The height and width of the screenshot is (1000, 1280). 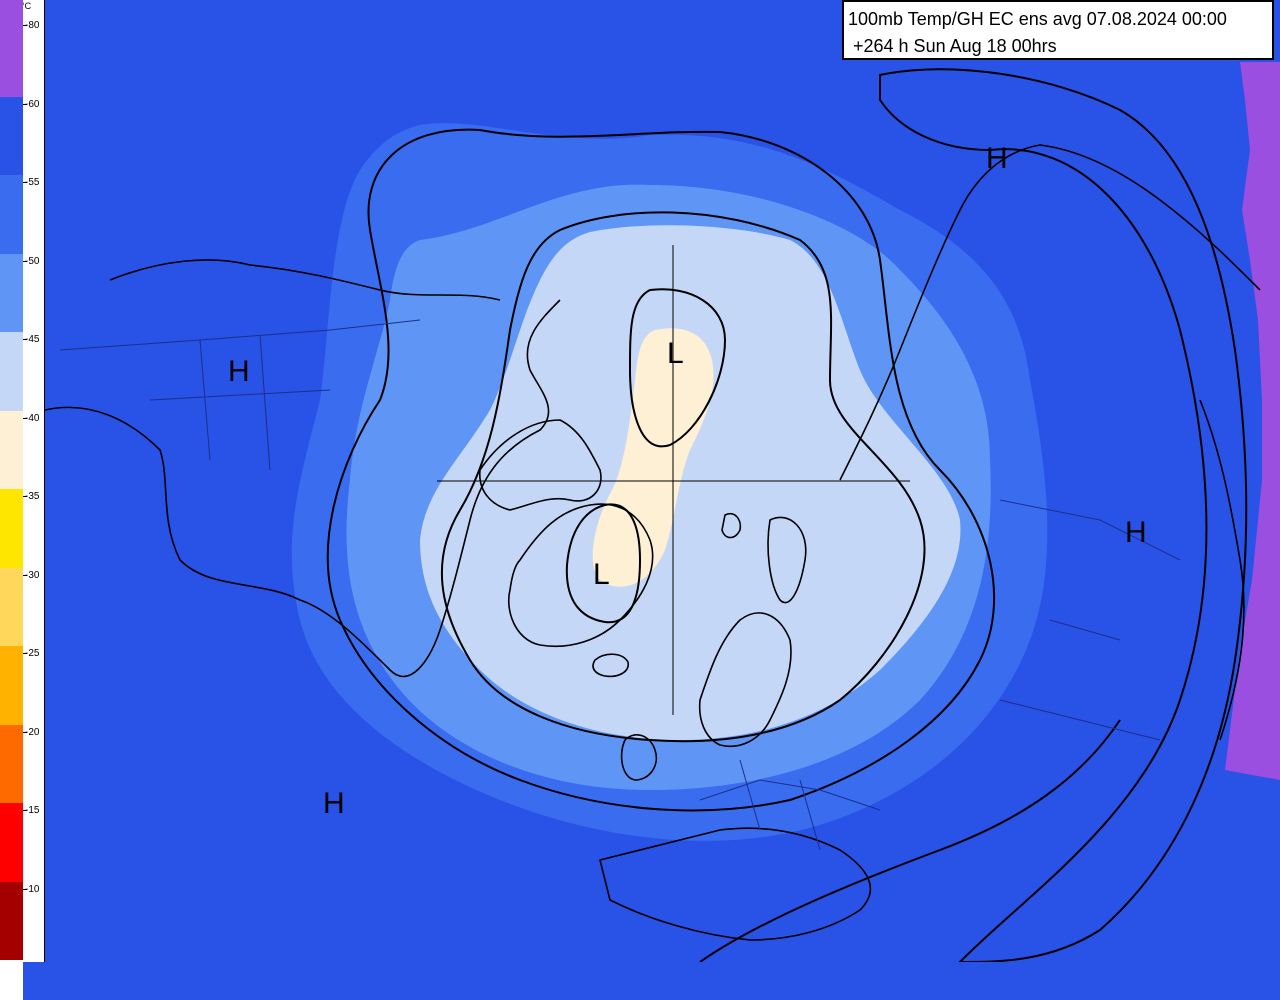 I want to click on legend-label: -50, so click(x=32, y=261).